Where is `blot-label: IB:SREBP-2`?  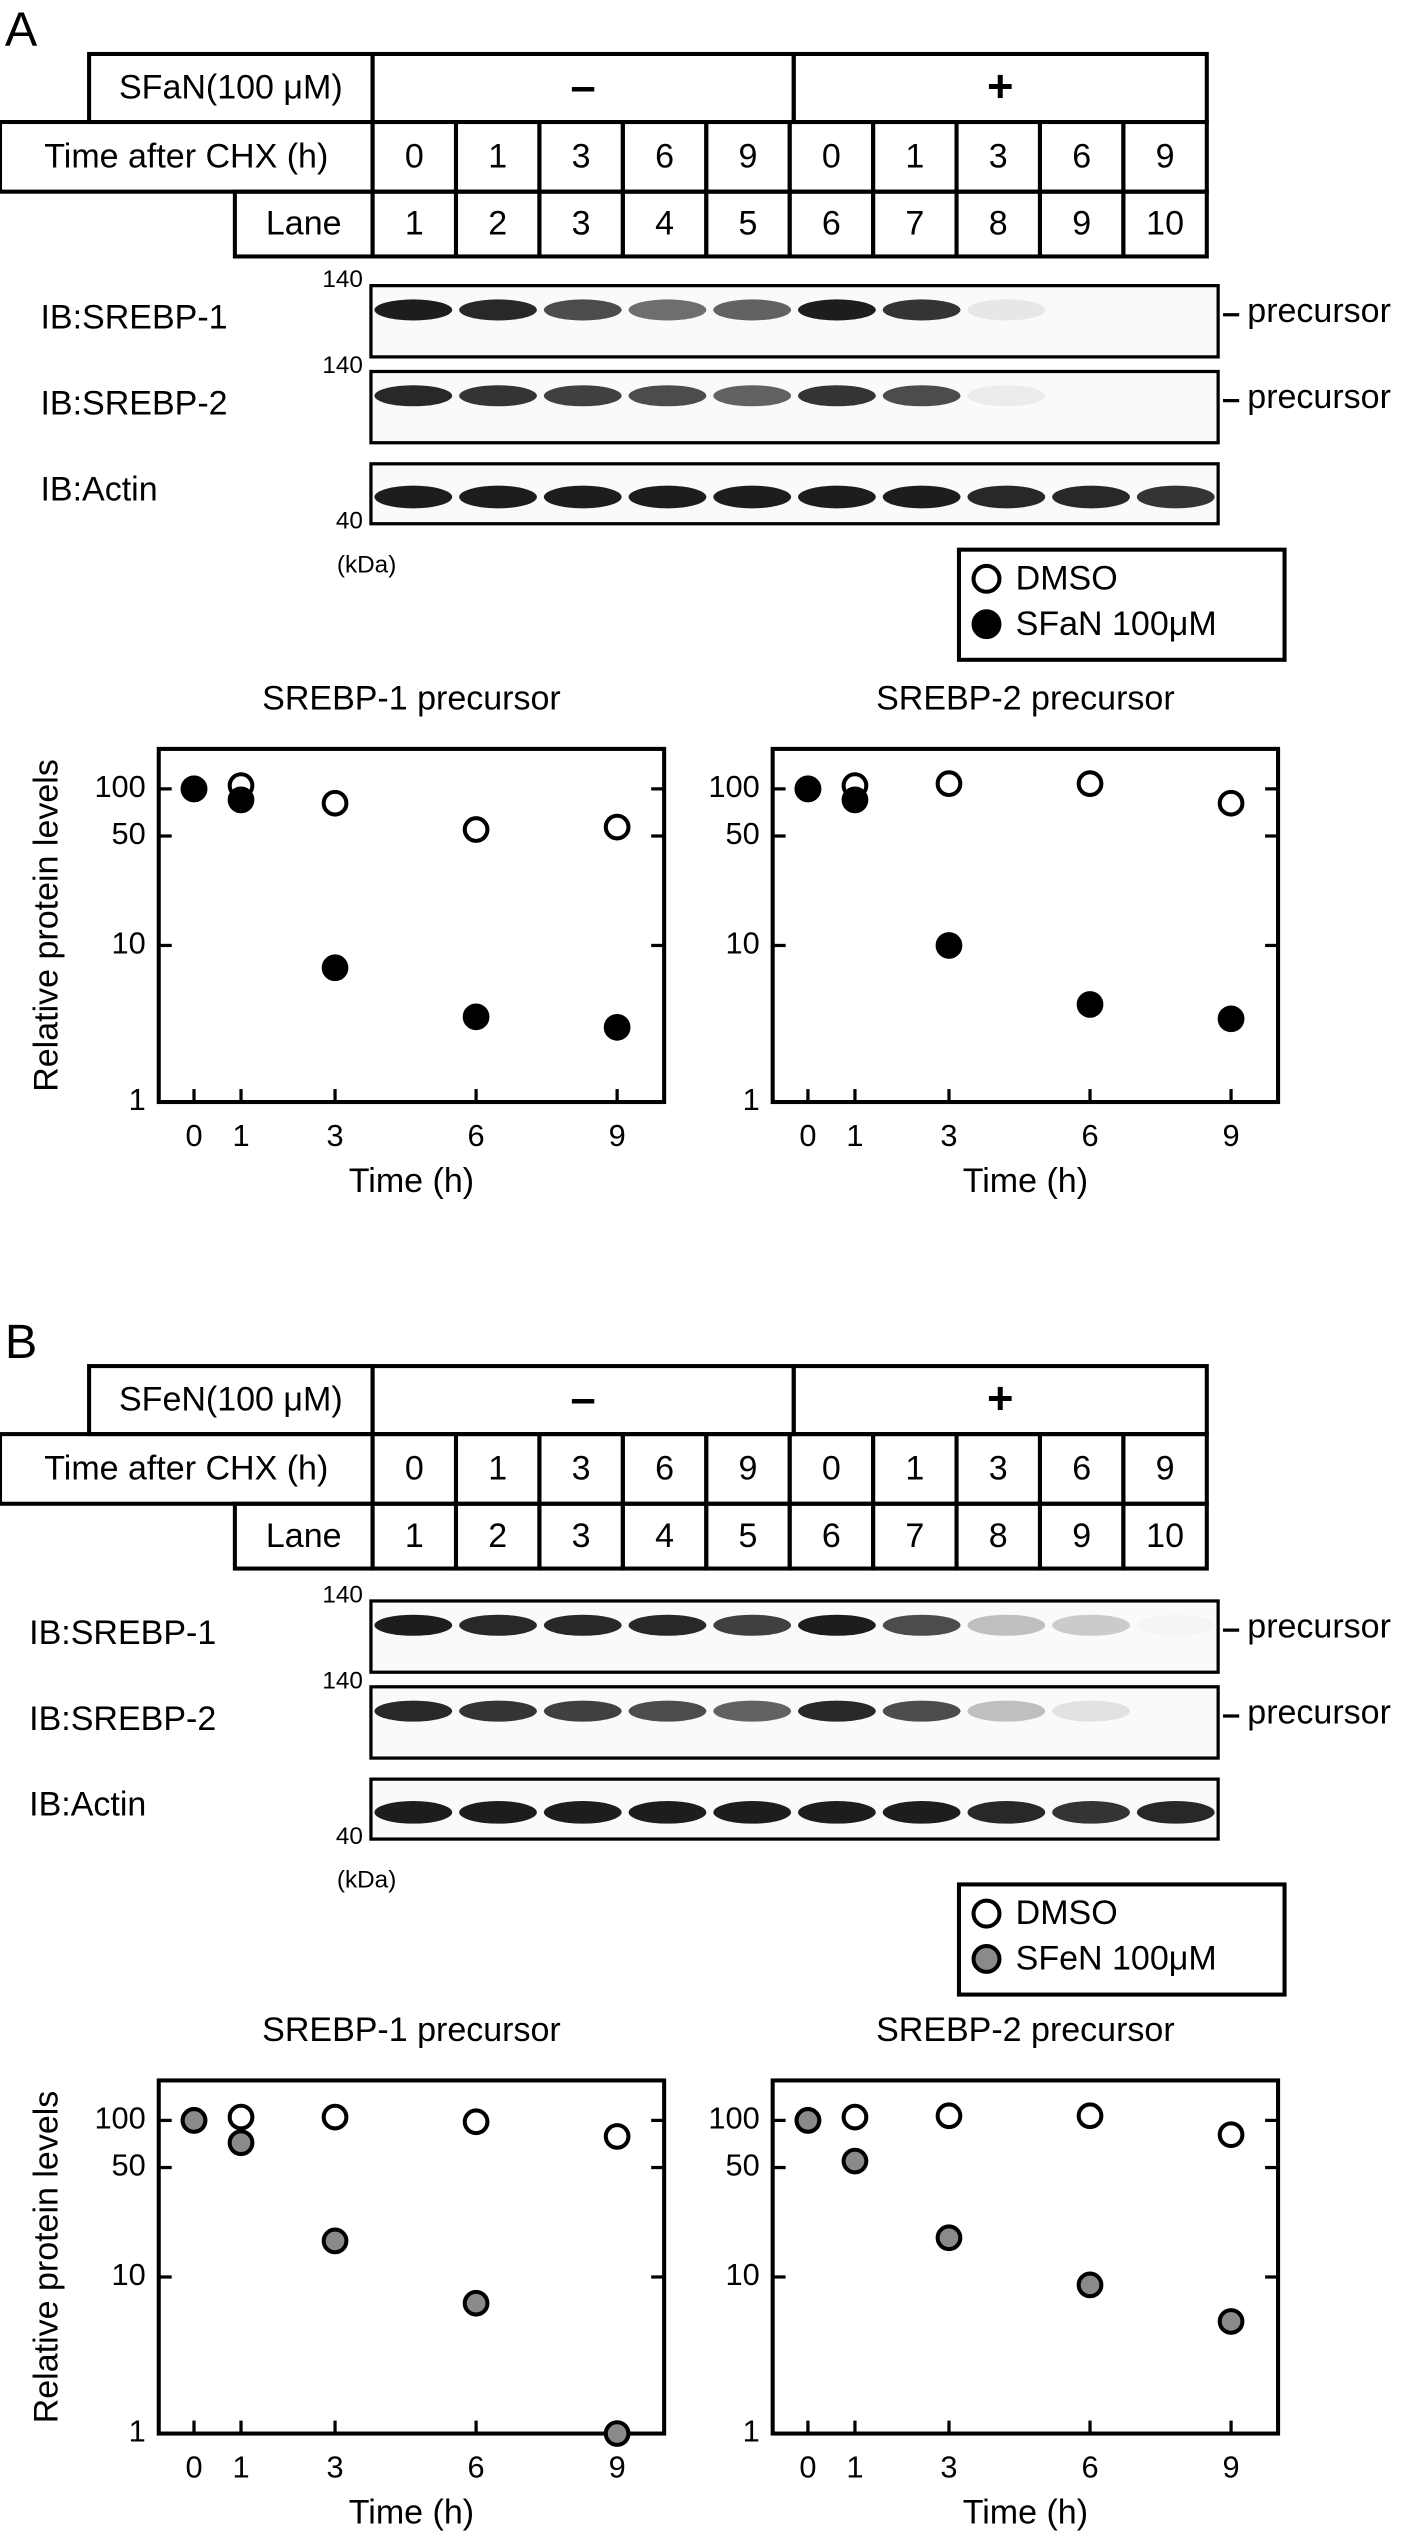 blot-label: IB:SREBP-2 is located at coordinates (122, 1719).